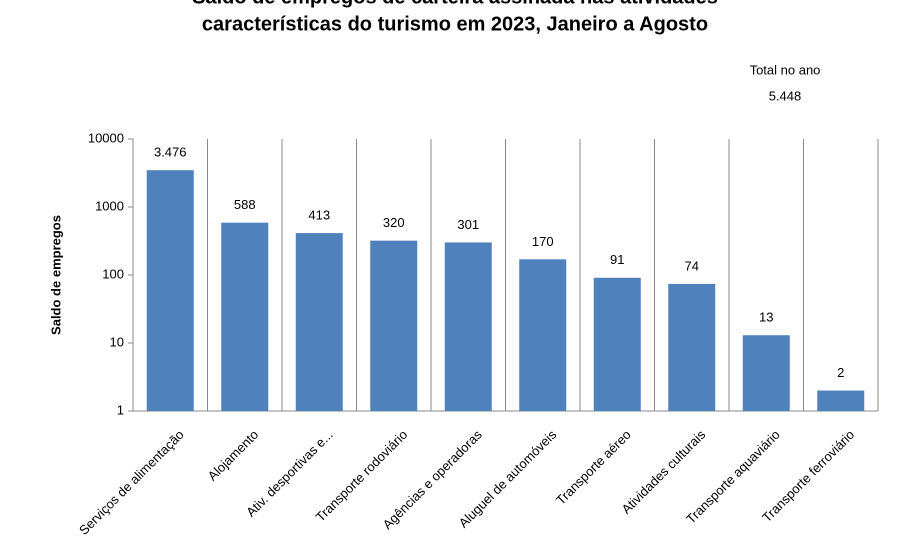 This screenshot has width=915, height=555. I want to click on y-axis-label: Saldo de empregos, so click(55, 275).